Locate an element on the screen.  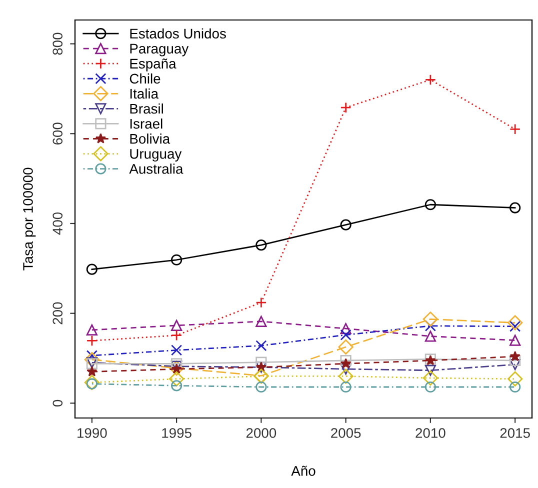
y-tick-label: 200 is located at coordinates (57, 313).